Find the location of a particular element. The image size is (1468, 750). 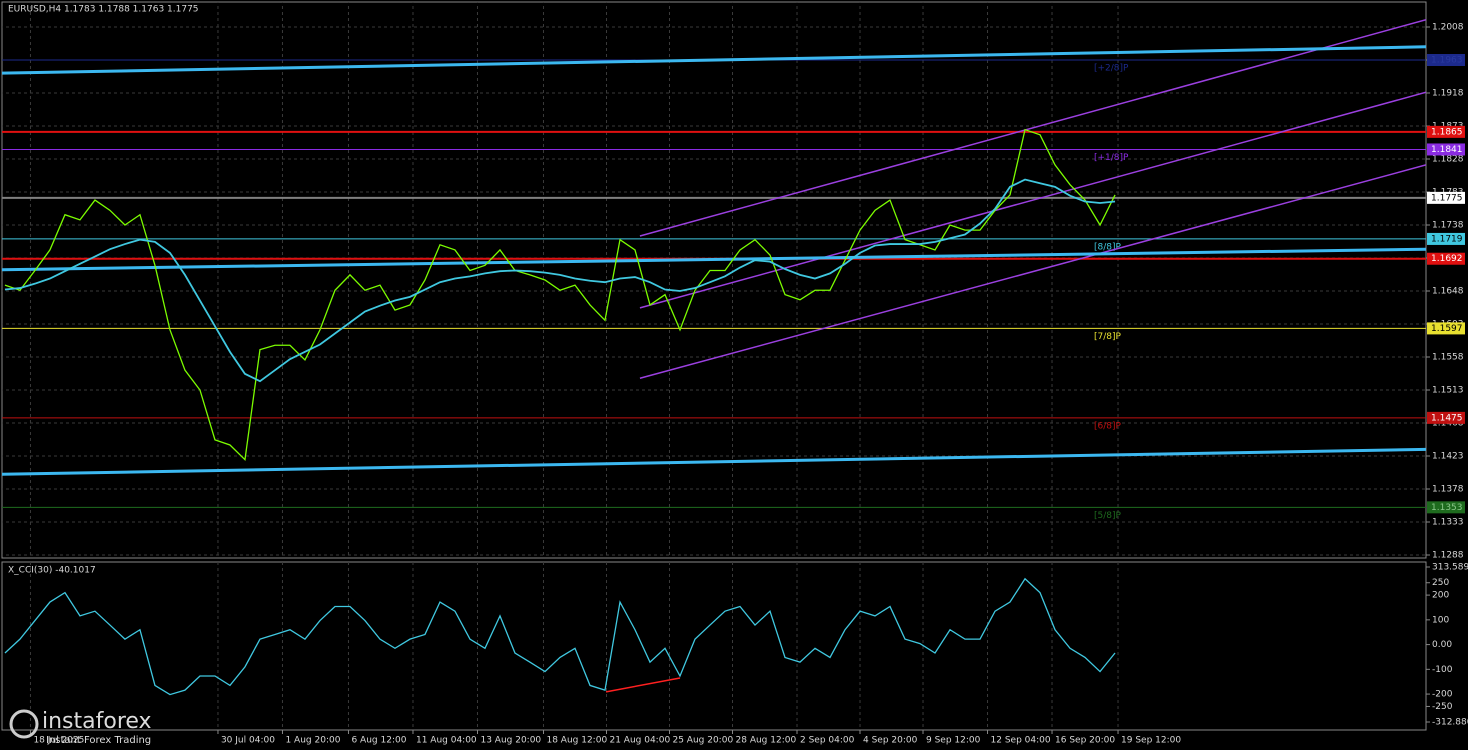

level-price-label: 1.1841 is located at coordinates (1447, 150).